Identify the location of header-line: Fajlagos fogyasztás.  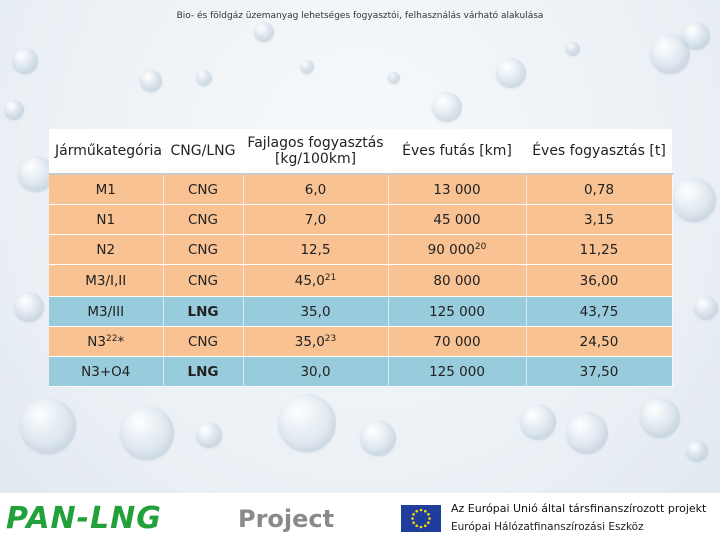
(315, 143).